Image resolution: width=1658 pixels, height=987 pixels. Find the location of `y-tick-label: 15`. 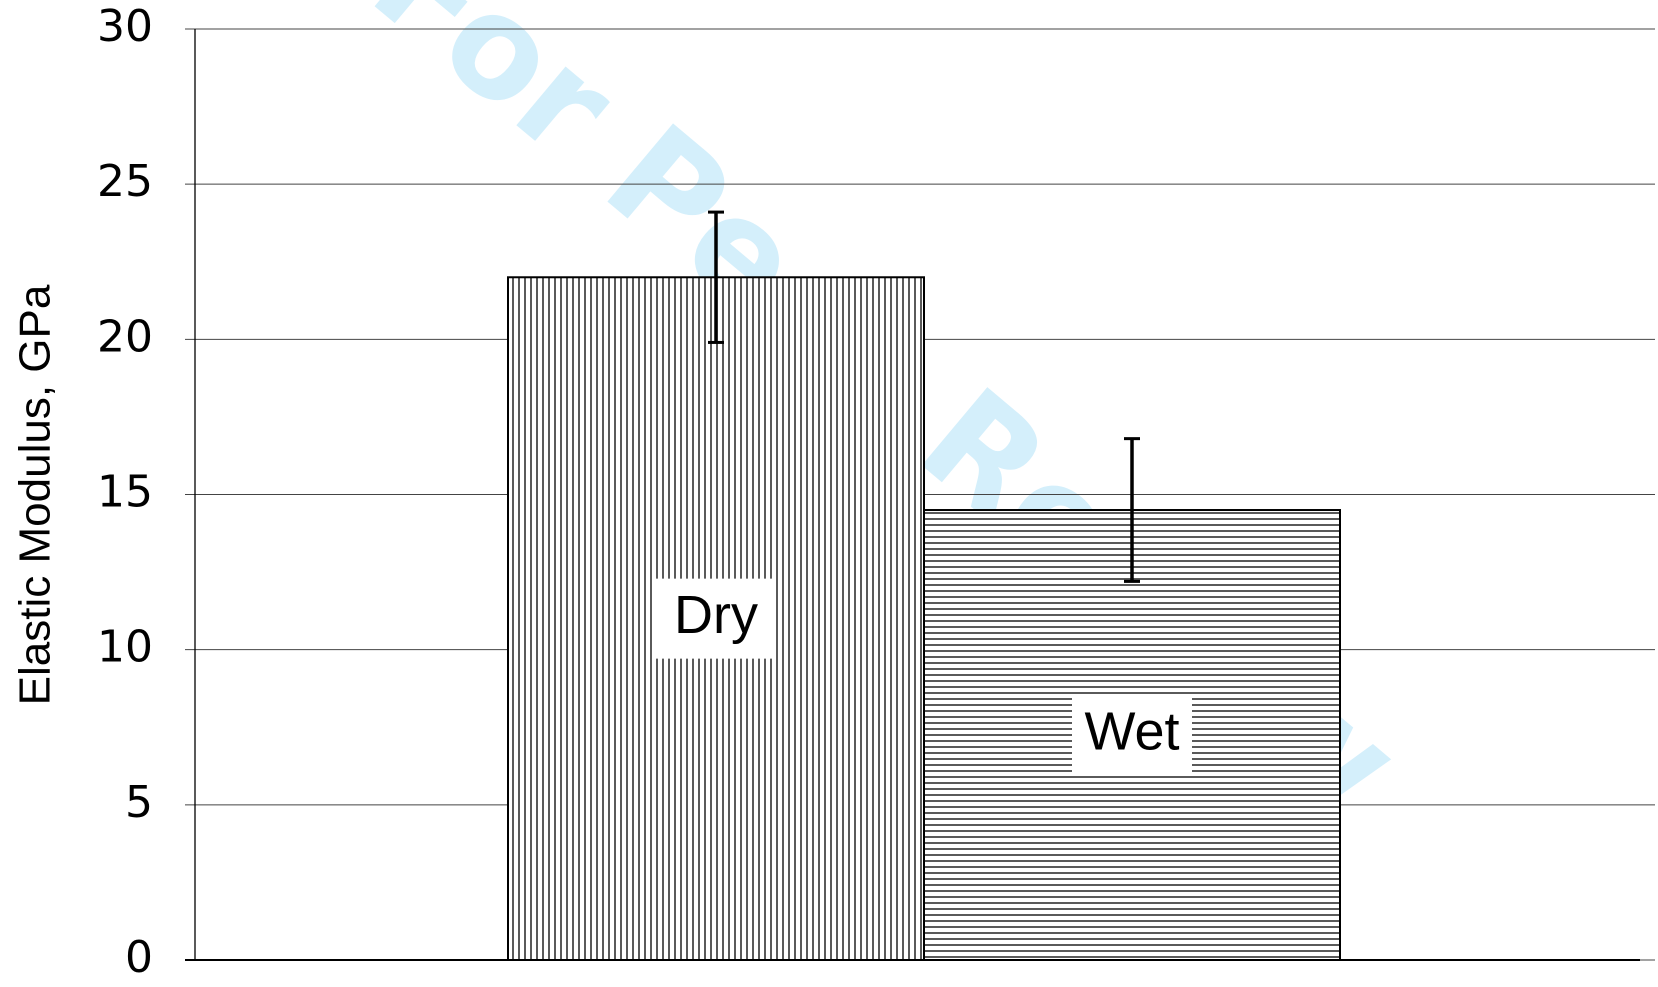

y-tick-label: 15 is located at coordinates (125, 492).